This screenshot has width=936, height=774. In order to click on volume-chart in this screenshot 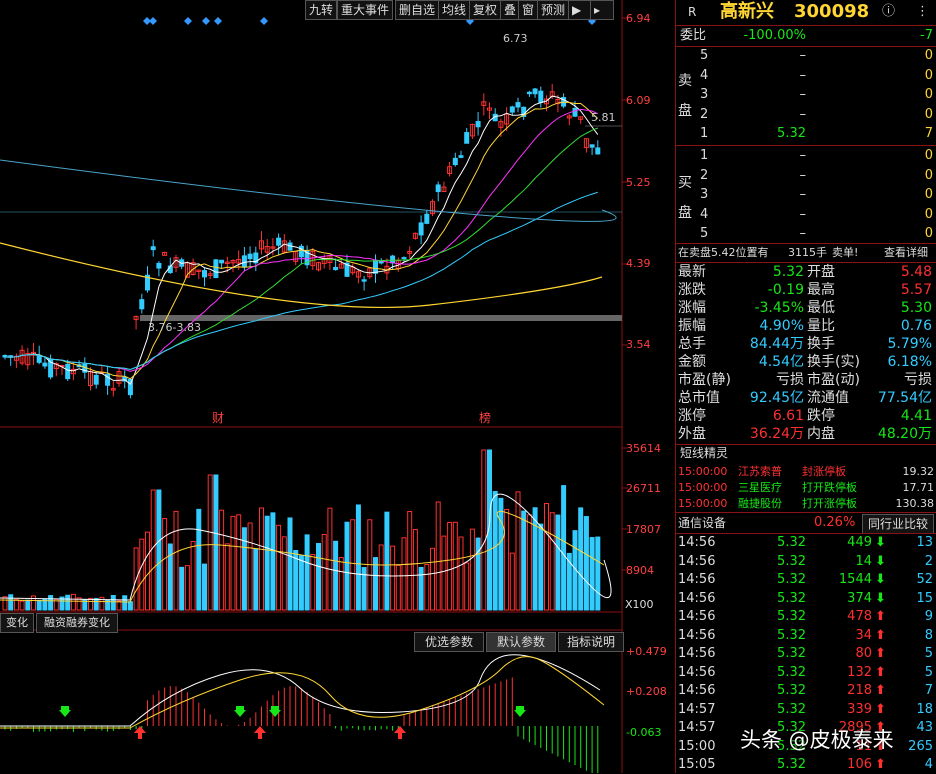, I will do `click(306, 530)`.